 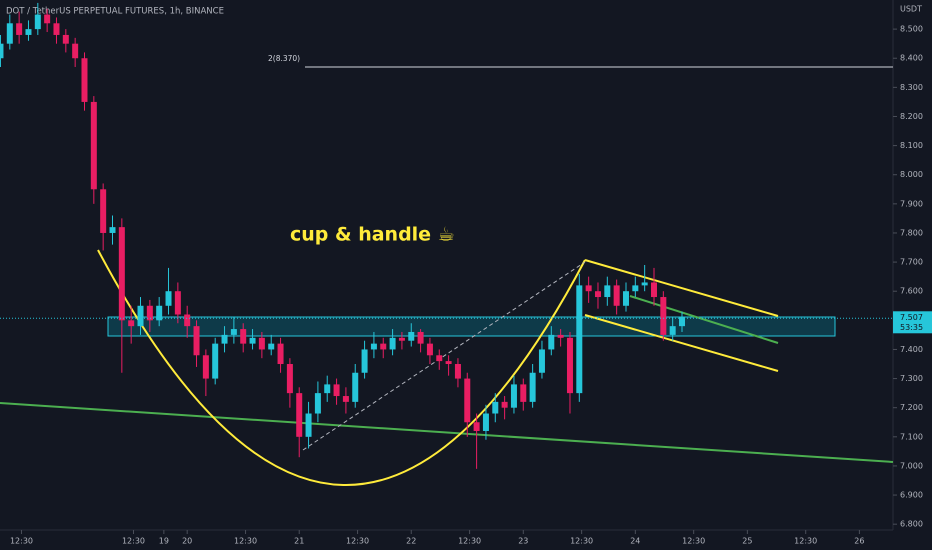 I want to click on y-tick-label: 6.800, so click(x=911, y=524).